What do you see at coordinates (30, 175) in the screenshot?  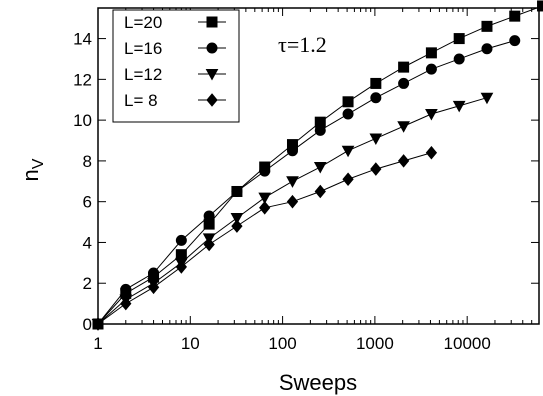 I see `y-axis-label-main: n` at bounding box center [30, 175].